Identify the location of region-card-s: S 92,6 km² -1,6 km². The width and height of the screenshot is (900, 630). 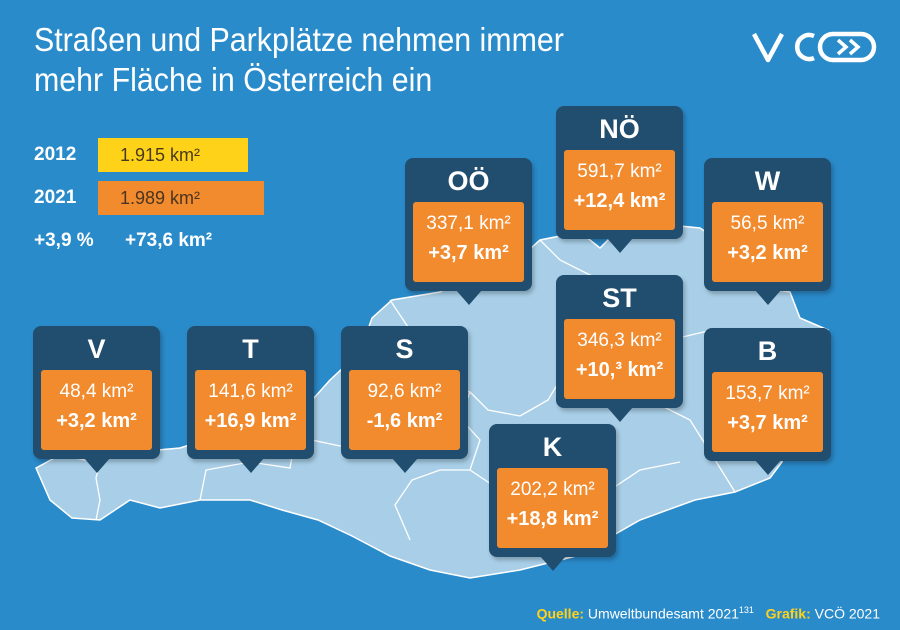
(404, 399).